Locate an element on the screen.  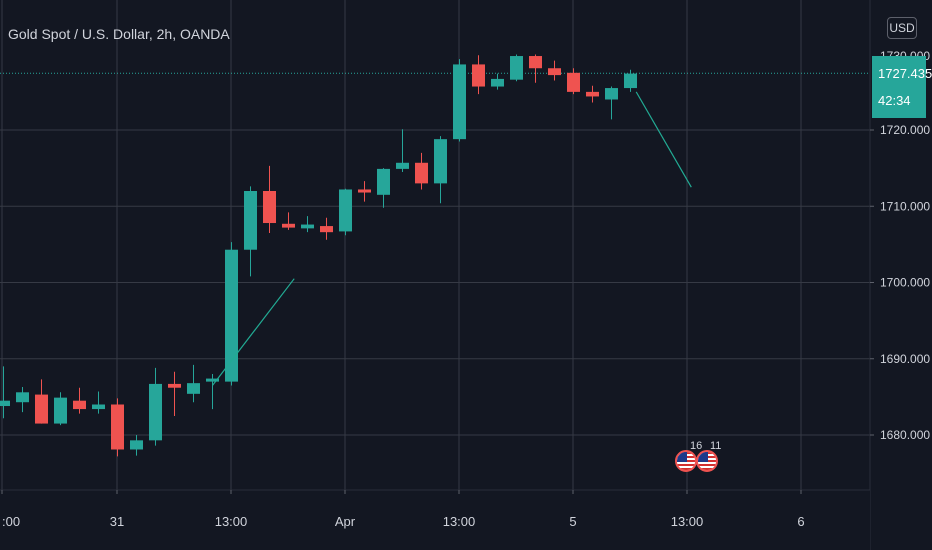
current-price-label: 1727.435 42:34 is located at coordinates (902, 87).